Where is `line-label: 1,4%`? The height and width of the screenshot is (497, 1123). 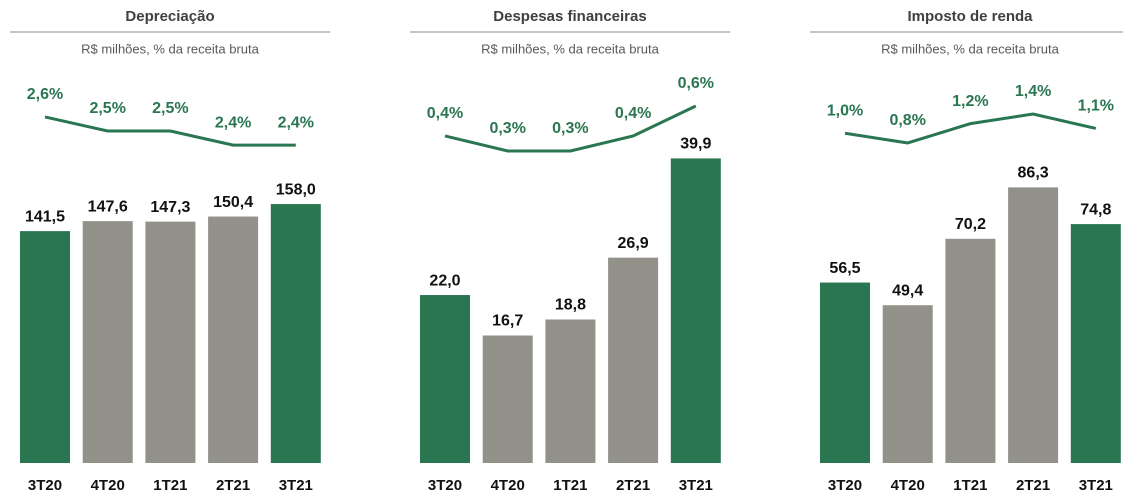
line-label: 1,4% is located at coordinates (1033, 91).